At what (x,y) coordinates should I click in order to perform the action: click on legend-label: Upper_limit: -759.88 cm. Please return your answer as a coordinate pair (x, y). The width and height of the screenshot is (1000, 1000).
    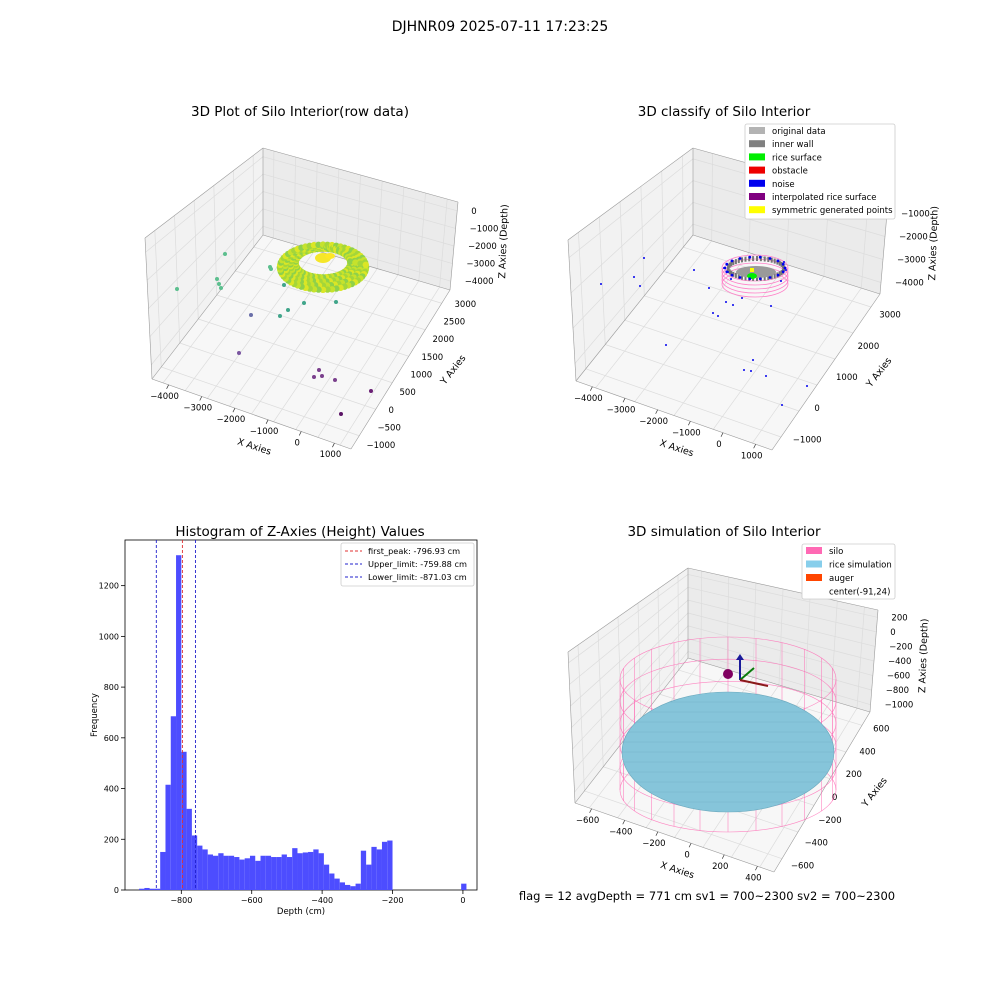
    Looking at the image, I should click on (417, 564).